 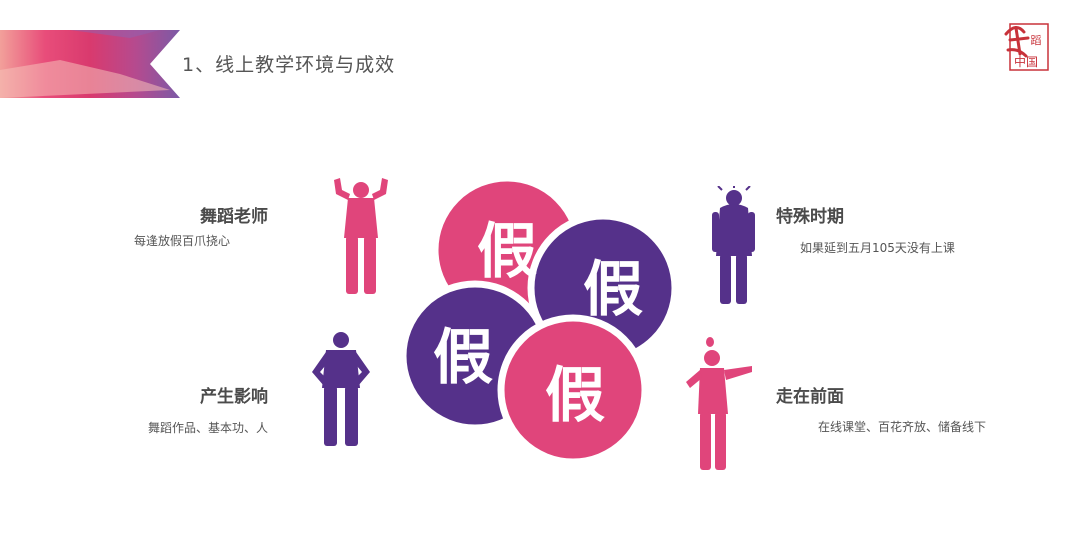 I want to click on block-desc-special-period: 如果延到五月105天没有上课, so click(x=877, y=248).